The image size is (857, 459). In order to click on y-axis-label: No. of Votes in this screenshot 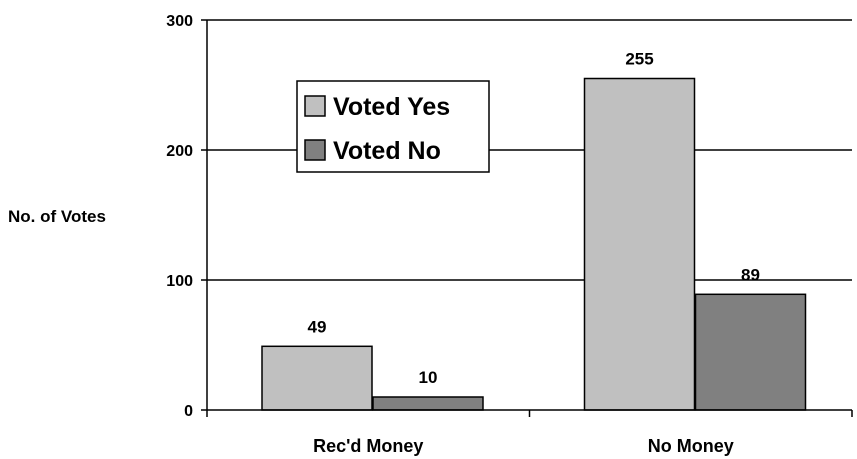, I will do `click(57, 216)`.